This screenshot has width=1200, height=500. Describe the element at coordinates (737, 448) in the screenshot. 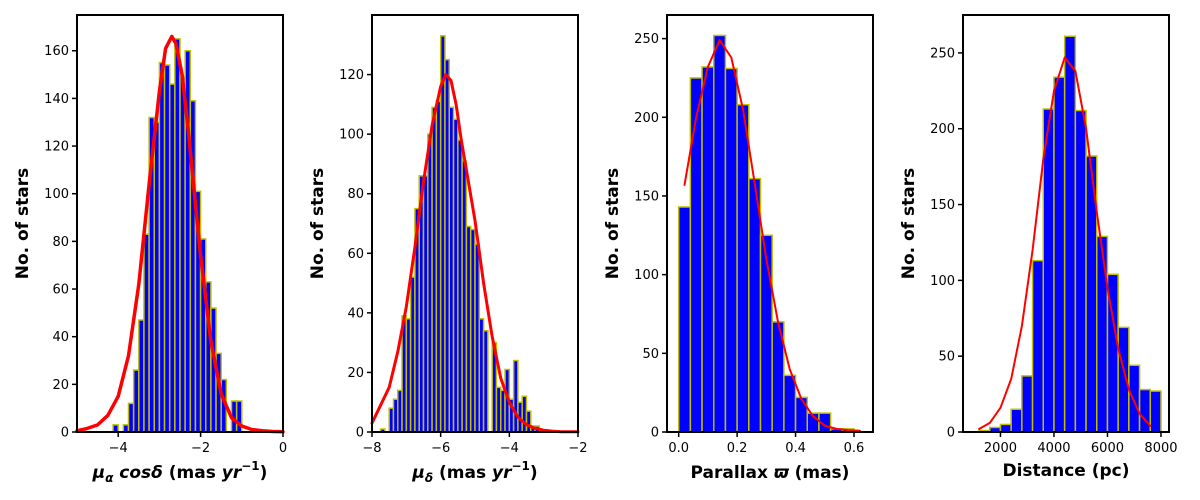

I see `x-tick-label: 0.2` at that location.